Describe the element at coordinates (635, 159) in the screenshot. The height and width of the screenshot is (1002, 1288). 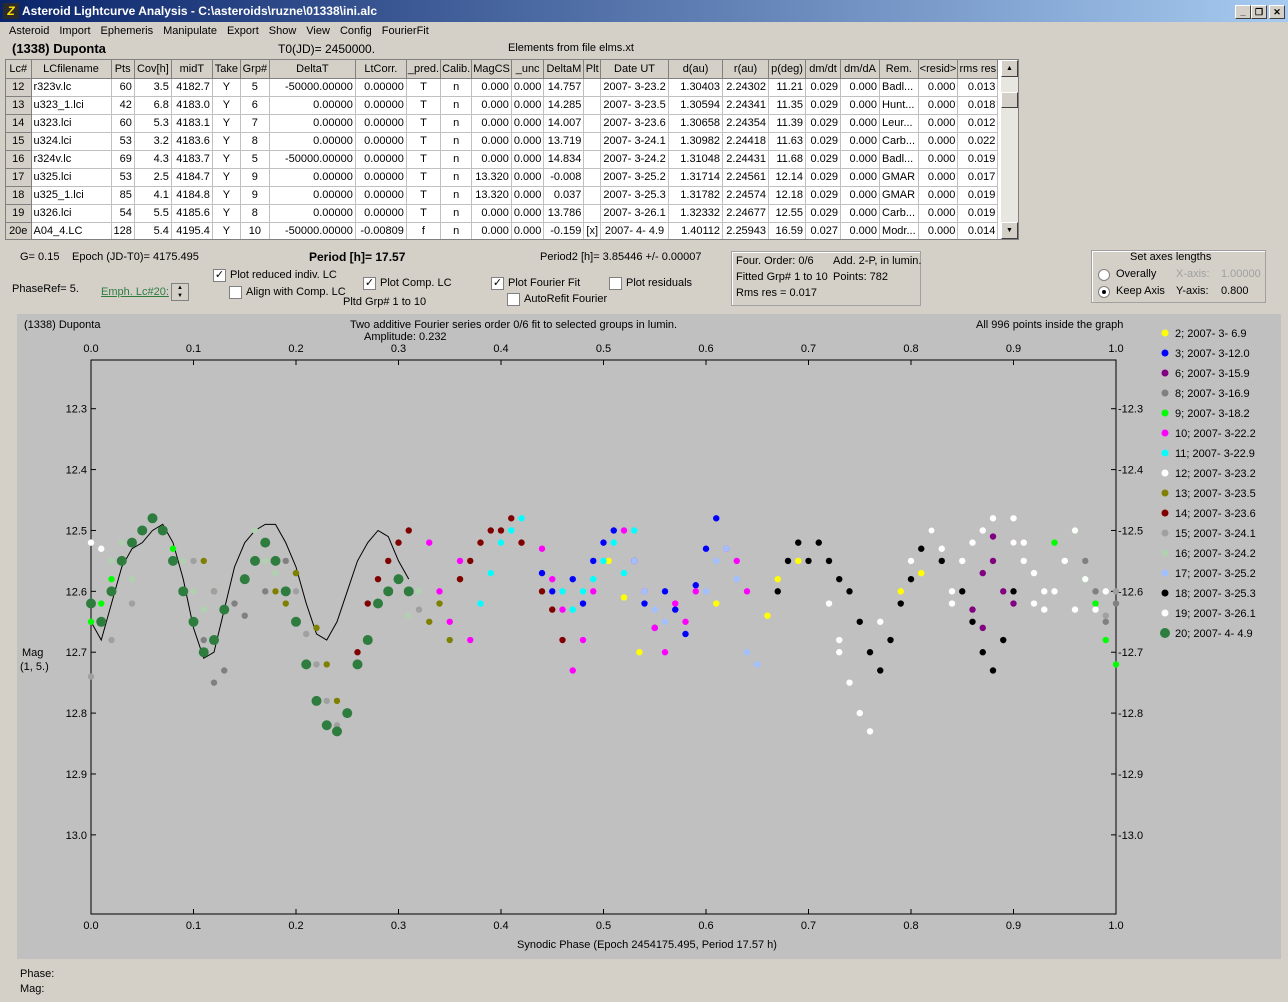
I see `table-cell: 2007- 3-24.2` at that location.